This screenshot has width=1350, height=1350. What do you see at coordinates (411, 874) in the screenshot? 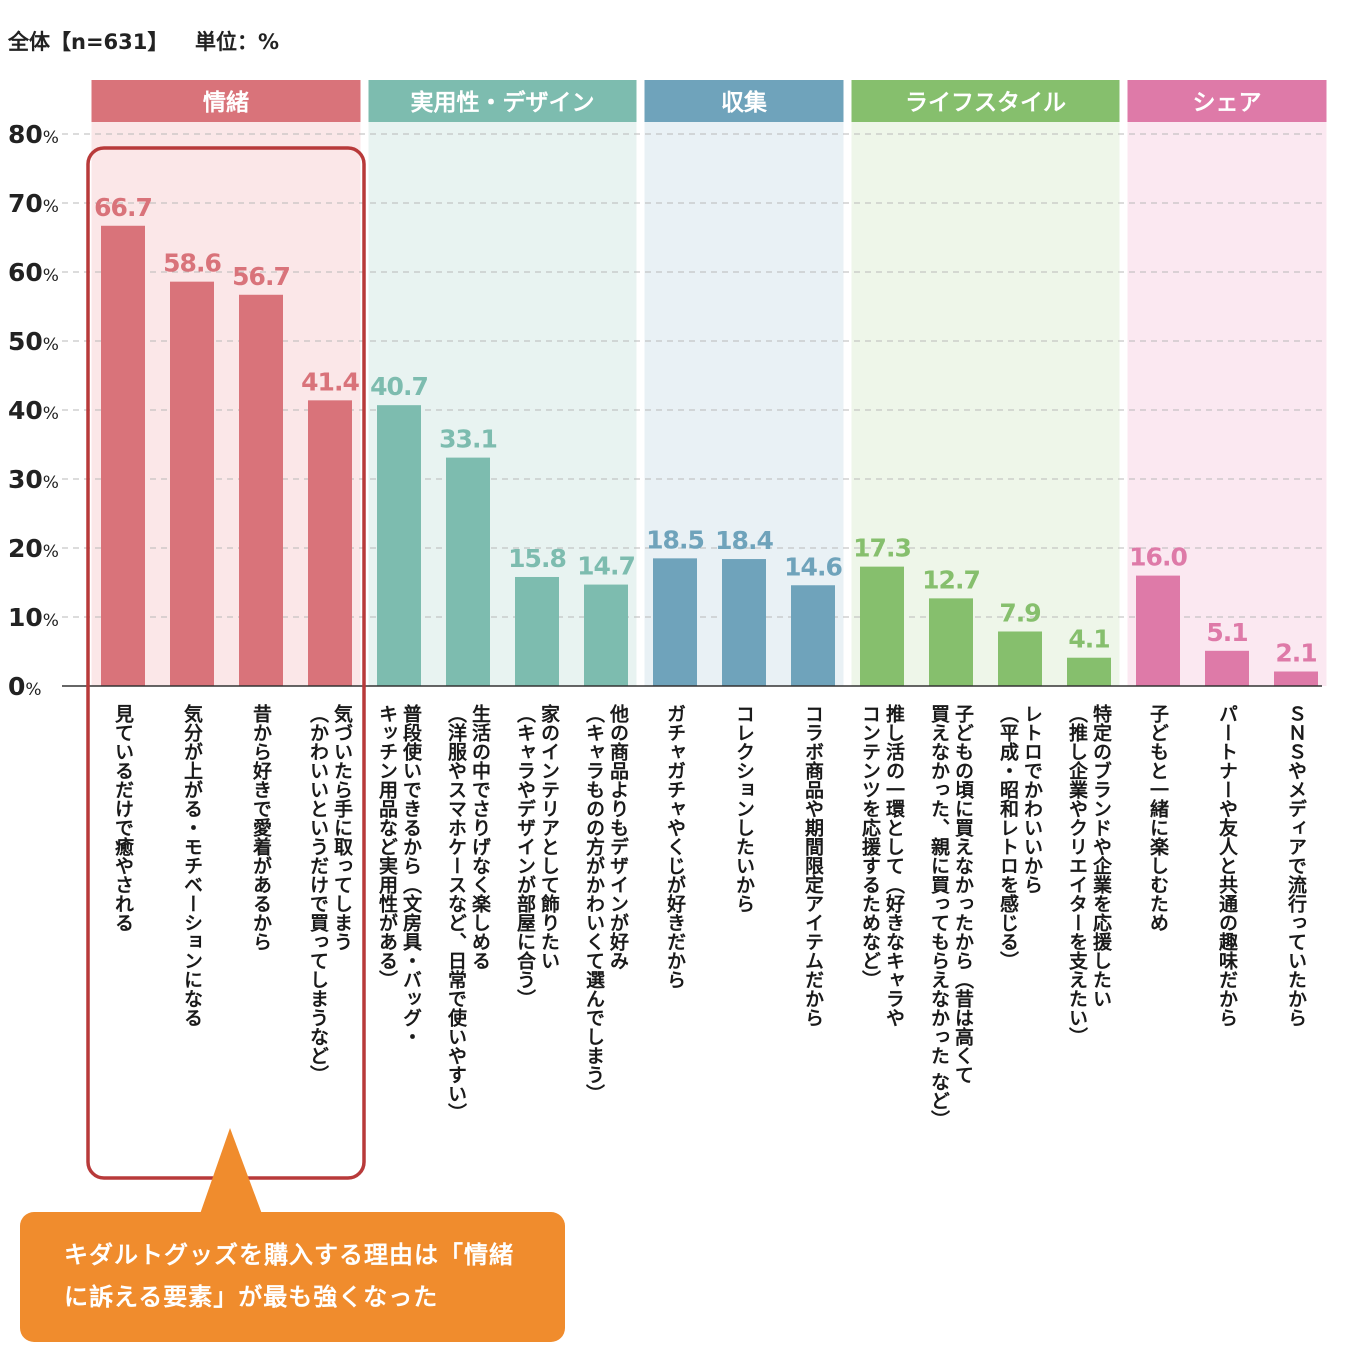
I see `category-label: 普段使いできるから（文房具・バッグ・` at bounding box center [411, 874].